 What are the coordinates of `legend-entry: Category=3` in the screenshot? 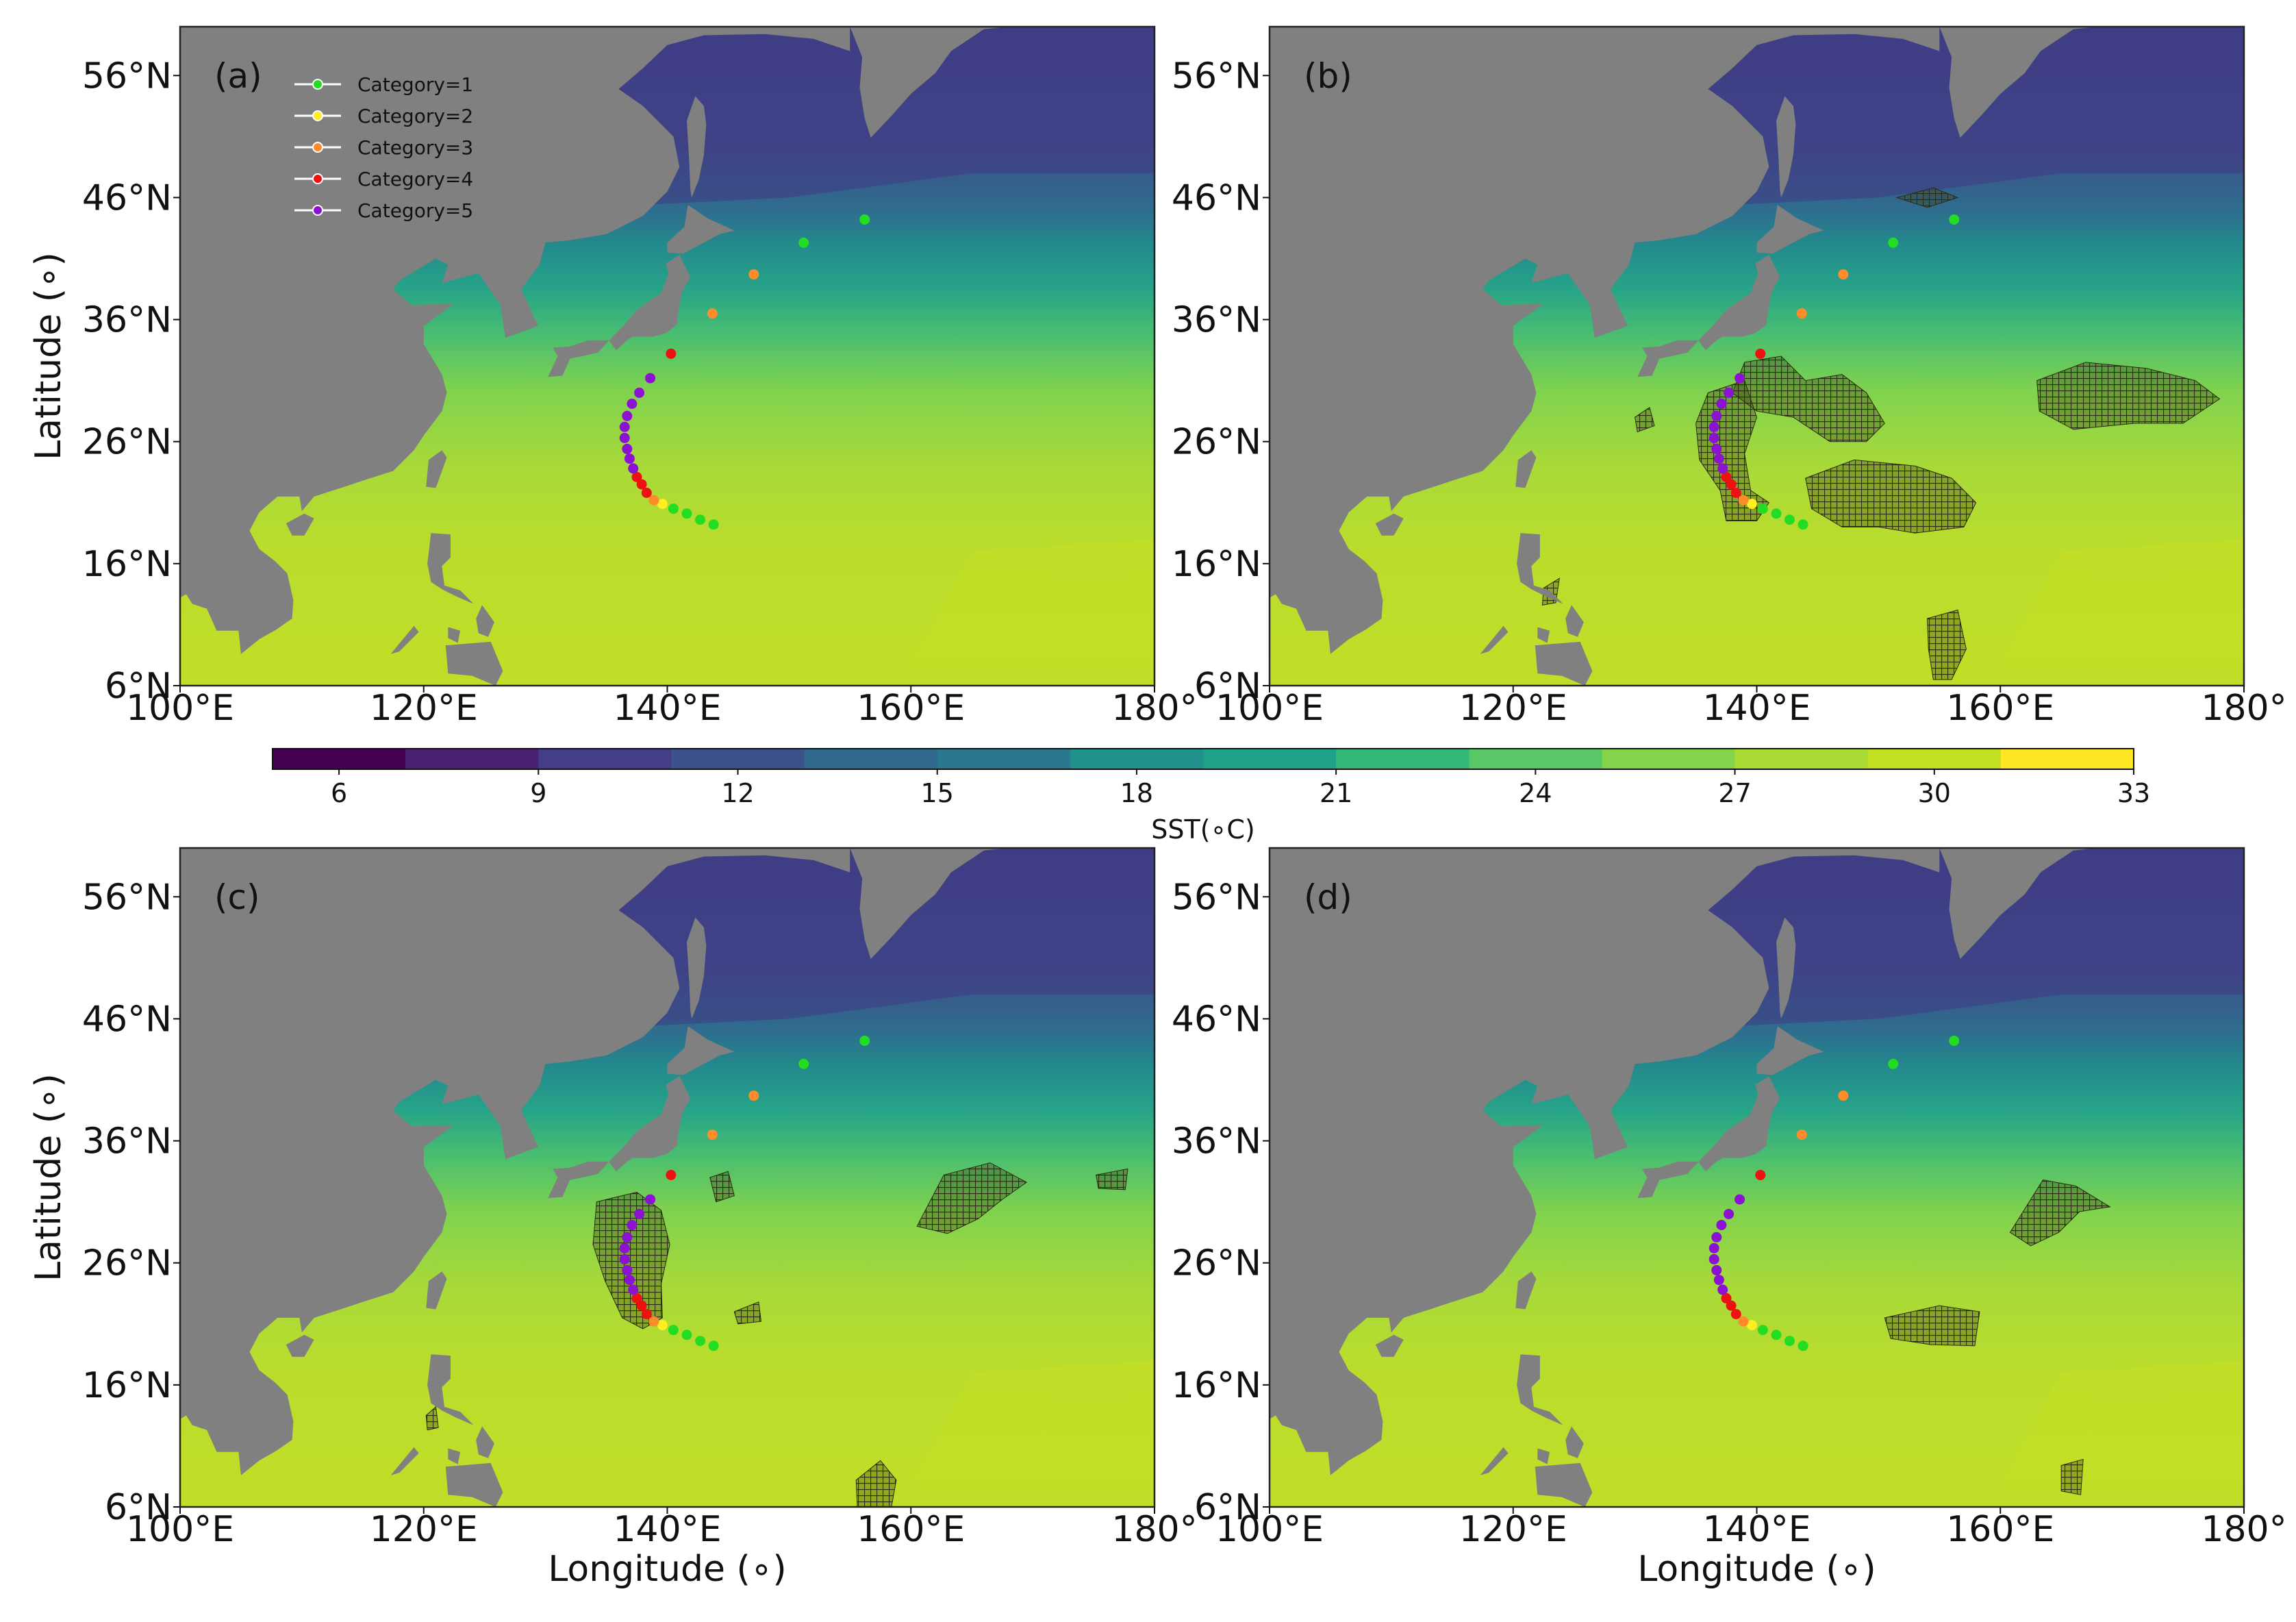 It's located at (415, 147).